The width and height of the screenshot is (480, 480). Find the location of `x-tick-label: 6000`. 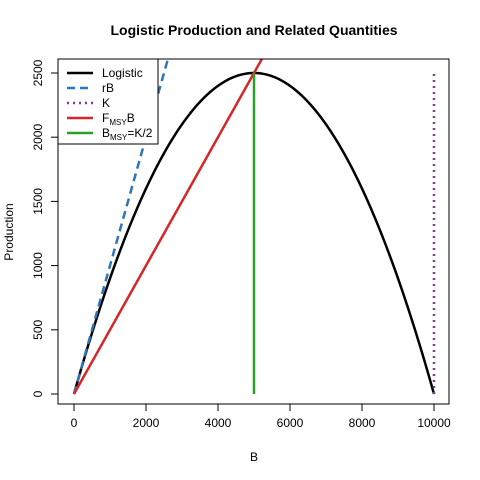

x-tick-label: 6000 is located at coordinates (290, 423).